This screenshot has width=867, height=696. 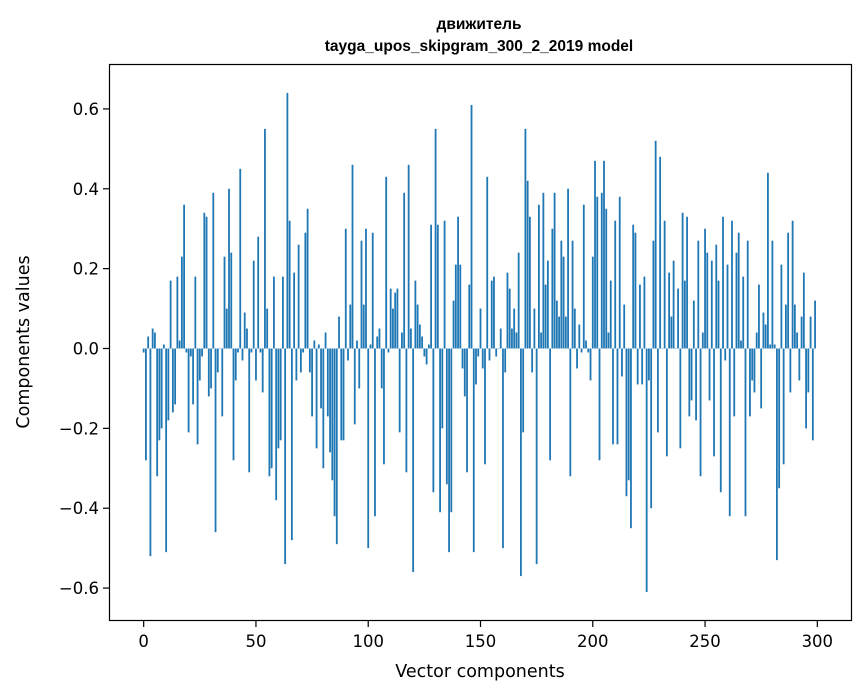 What do you see at coordinates (705, 641) in the screenshot?
I see `x-tick-label: 250` at bounding box center [705, 641].